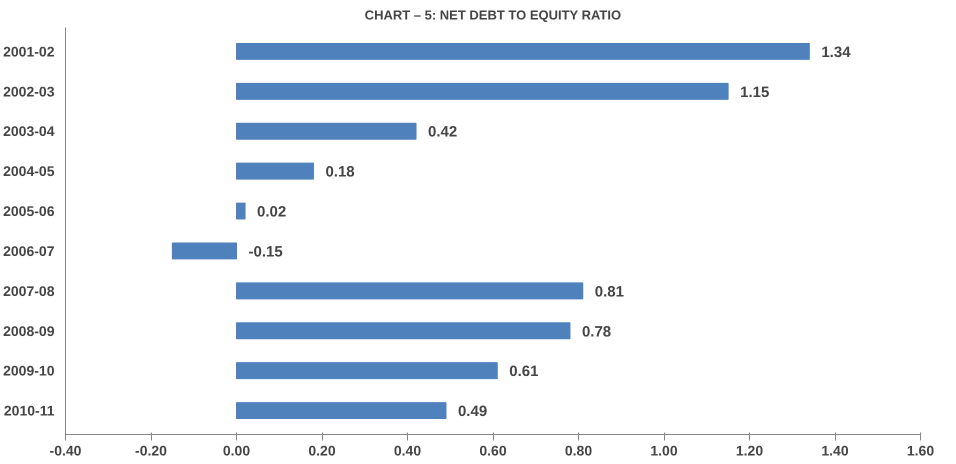 The image size is (956, 464). Describe the element at coordinates (236, 450) in the screenshot. I see `x-tick-label: 0.00` at that location.